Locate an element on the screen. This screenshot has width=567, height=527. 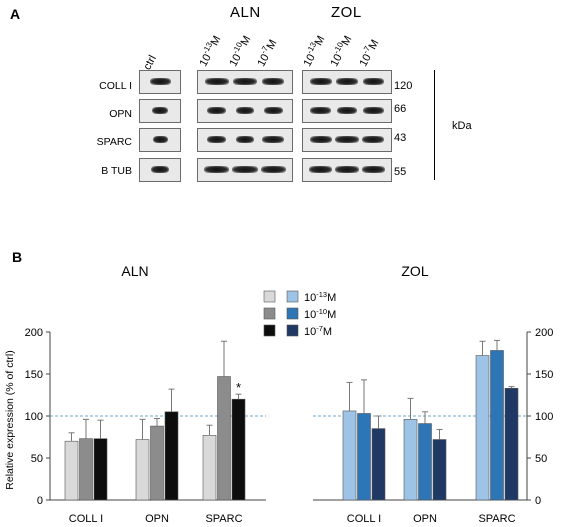
y-tick-label-zol: 100 is located at coordinates (544, 417).